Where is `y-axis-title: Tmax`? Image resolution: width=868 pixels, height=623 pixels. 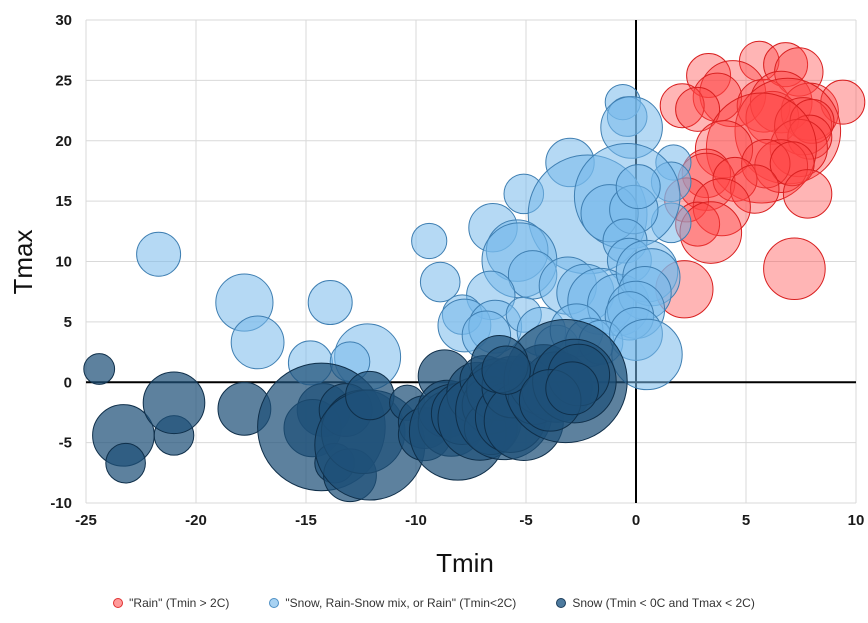
y-axis-title: Tmax is located at coordinates (23, 262).